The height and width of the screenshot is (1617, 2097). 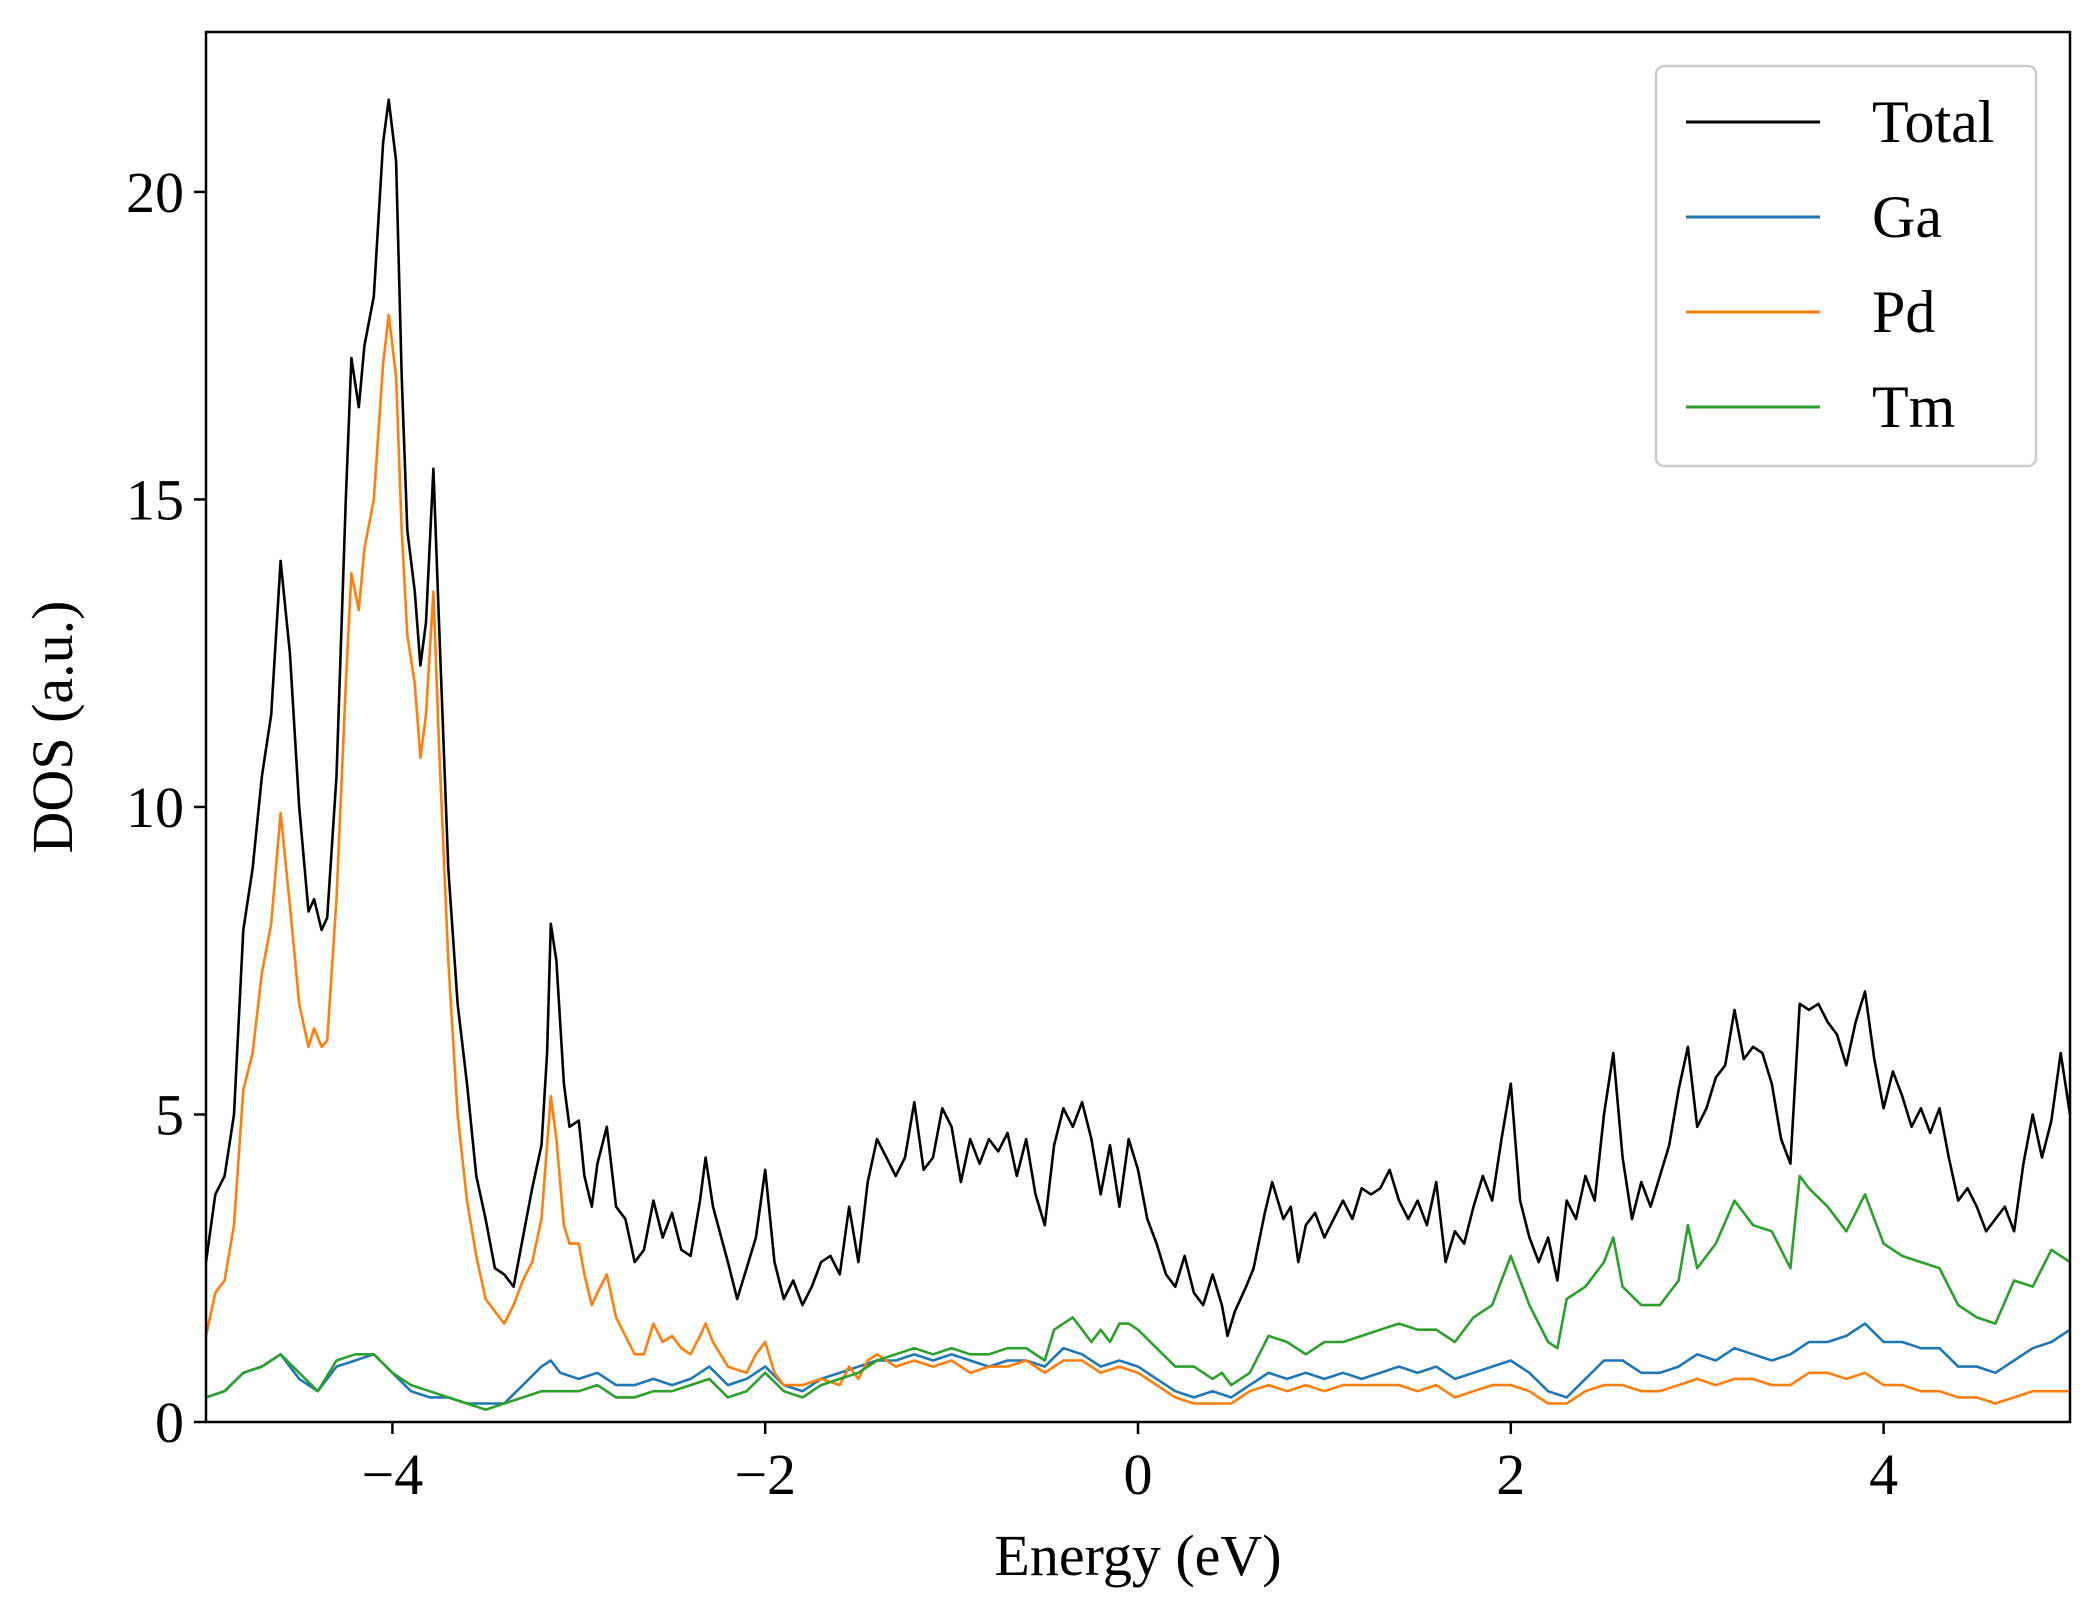 What do you see at coordinates (1907, 217) in the screenshot?
I see `legend-label-ga: Ga` at bounding box center [1907, 217].